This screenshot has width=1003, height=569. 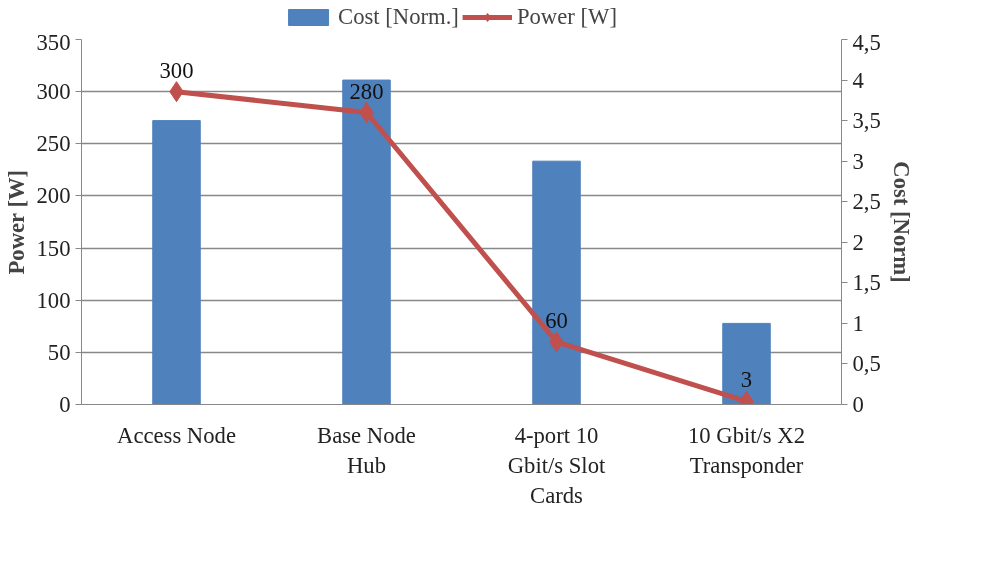 What do you see at coordinates (176, 435) in the screenshot?
I see `x-tick-label: Access Node` at bounding box center [176, 435].